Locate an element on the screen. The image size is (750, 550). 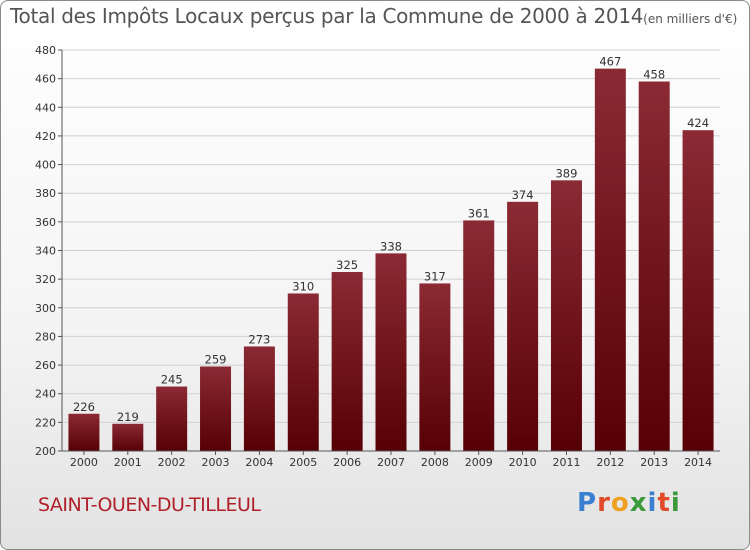
x-tick-label: 2006 is located at coordinates (347, 462).